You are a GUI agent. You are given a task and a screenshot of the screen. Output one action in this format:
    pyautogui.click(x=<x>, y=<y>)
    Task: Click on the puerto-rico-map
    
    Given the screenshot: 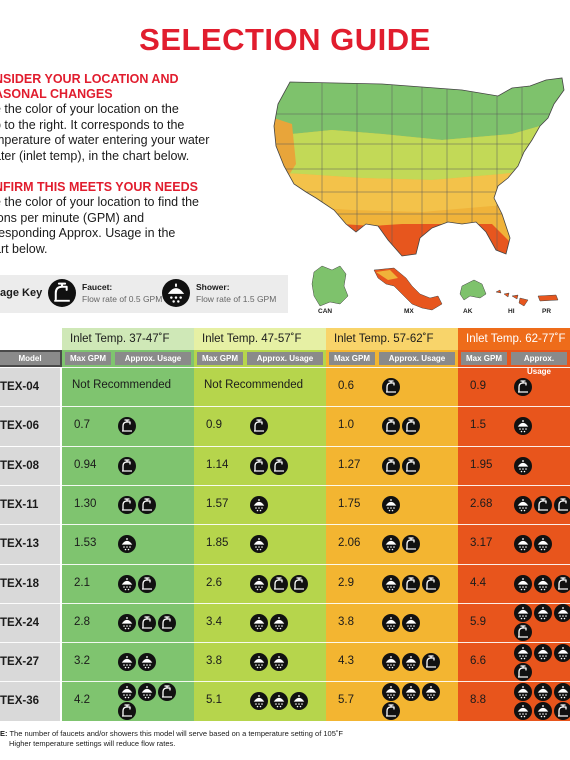 What is the action you would take?
    pyautogui.click(x=548, y=298)
    